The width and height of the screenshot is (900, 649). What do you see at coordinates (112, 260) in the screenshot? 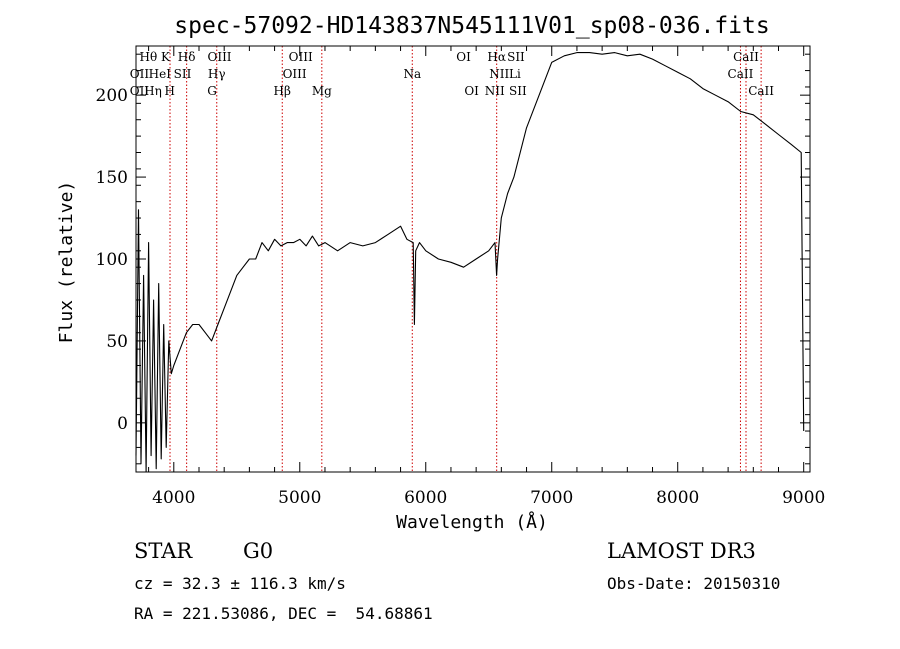
I see `y-tick-label-2: 100` at bounding box center [112, 260].